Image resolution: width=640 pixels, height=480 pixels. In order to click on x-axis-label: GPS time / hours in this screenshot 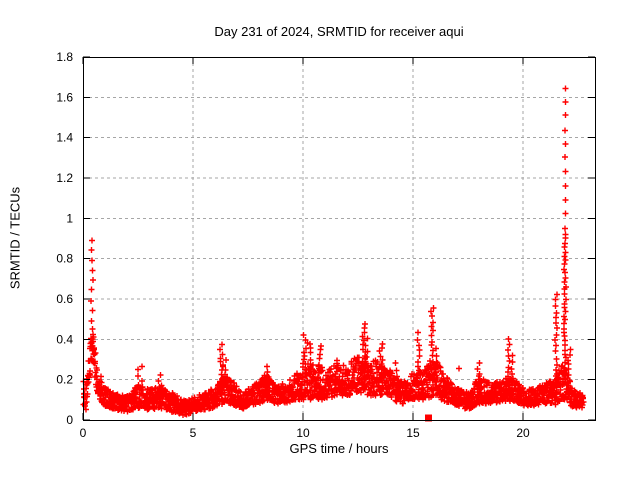, I will do `click(339, 448)`.